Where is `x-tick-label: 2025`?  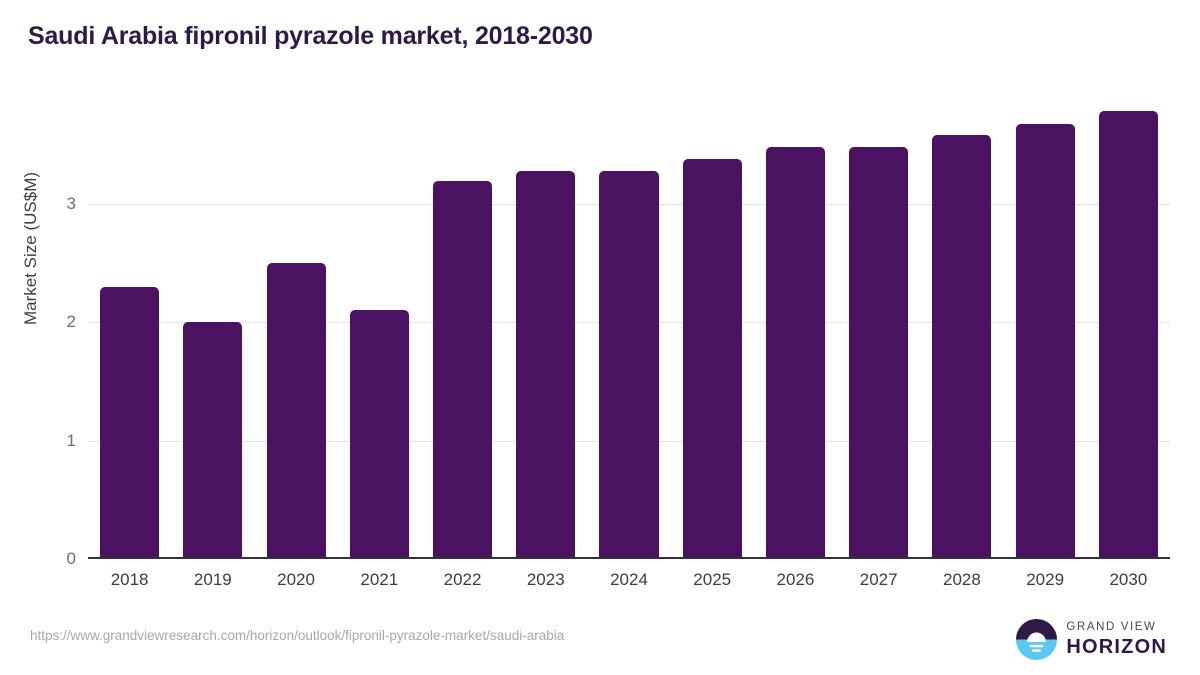 x-tick-label: 2025 is located at coordinates (712, 579).